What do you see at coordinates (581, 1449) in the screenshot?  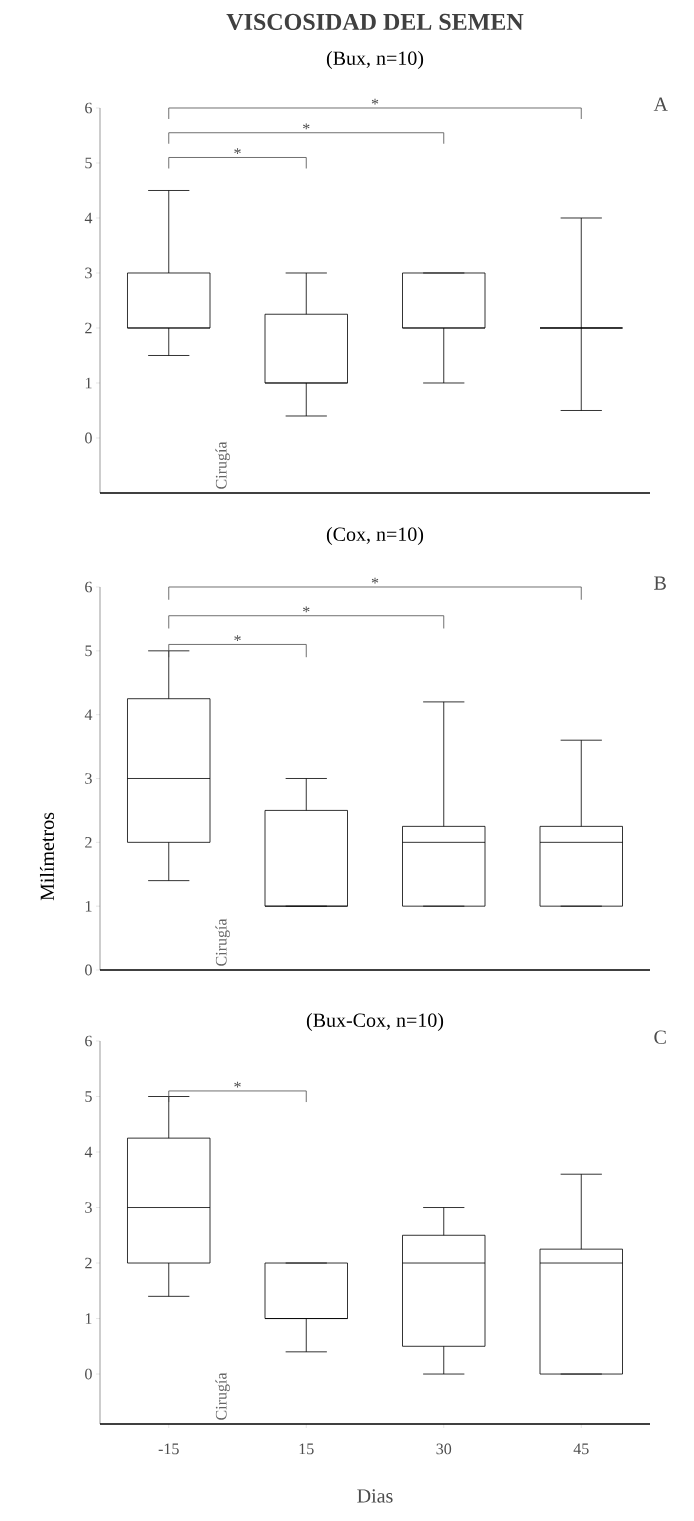 I see `x-tick-label: 45` at bounding box center [581, 1449].